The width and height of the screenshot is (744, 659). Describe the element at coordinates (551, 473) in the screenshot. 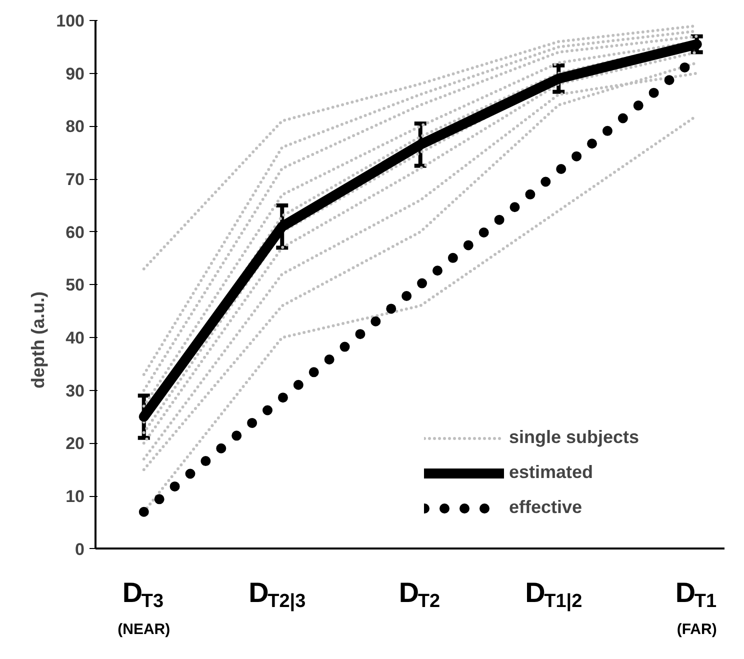

I see `legend-label: estimated` at that location.